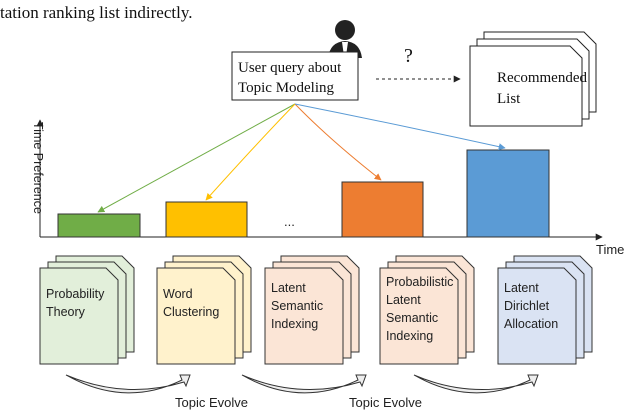 This screenshot has height=411, width=640. I want to click on document-stack: Word Clustering, so click(204, 310).